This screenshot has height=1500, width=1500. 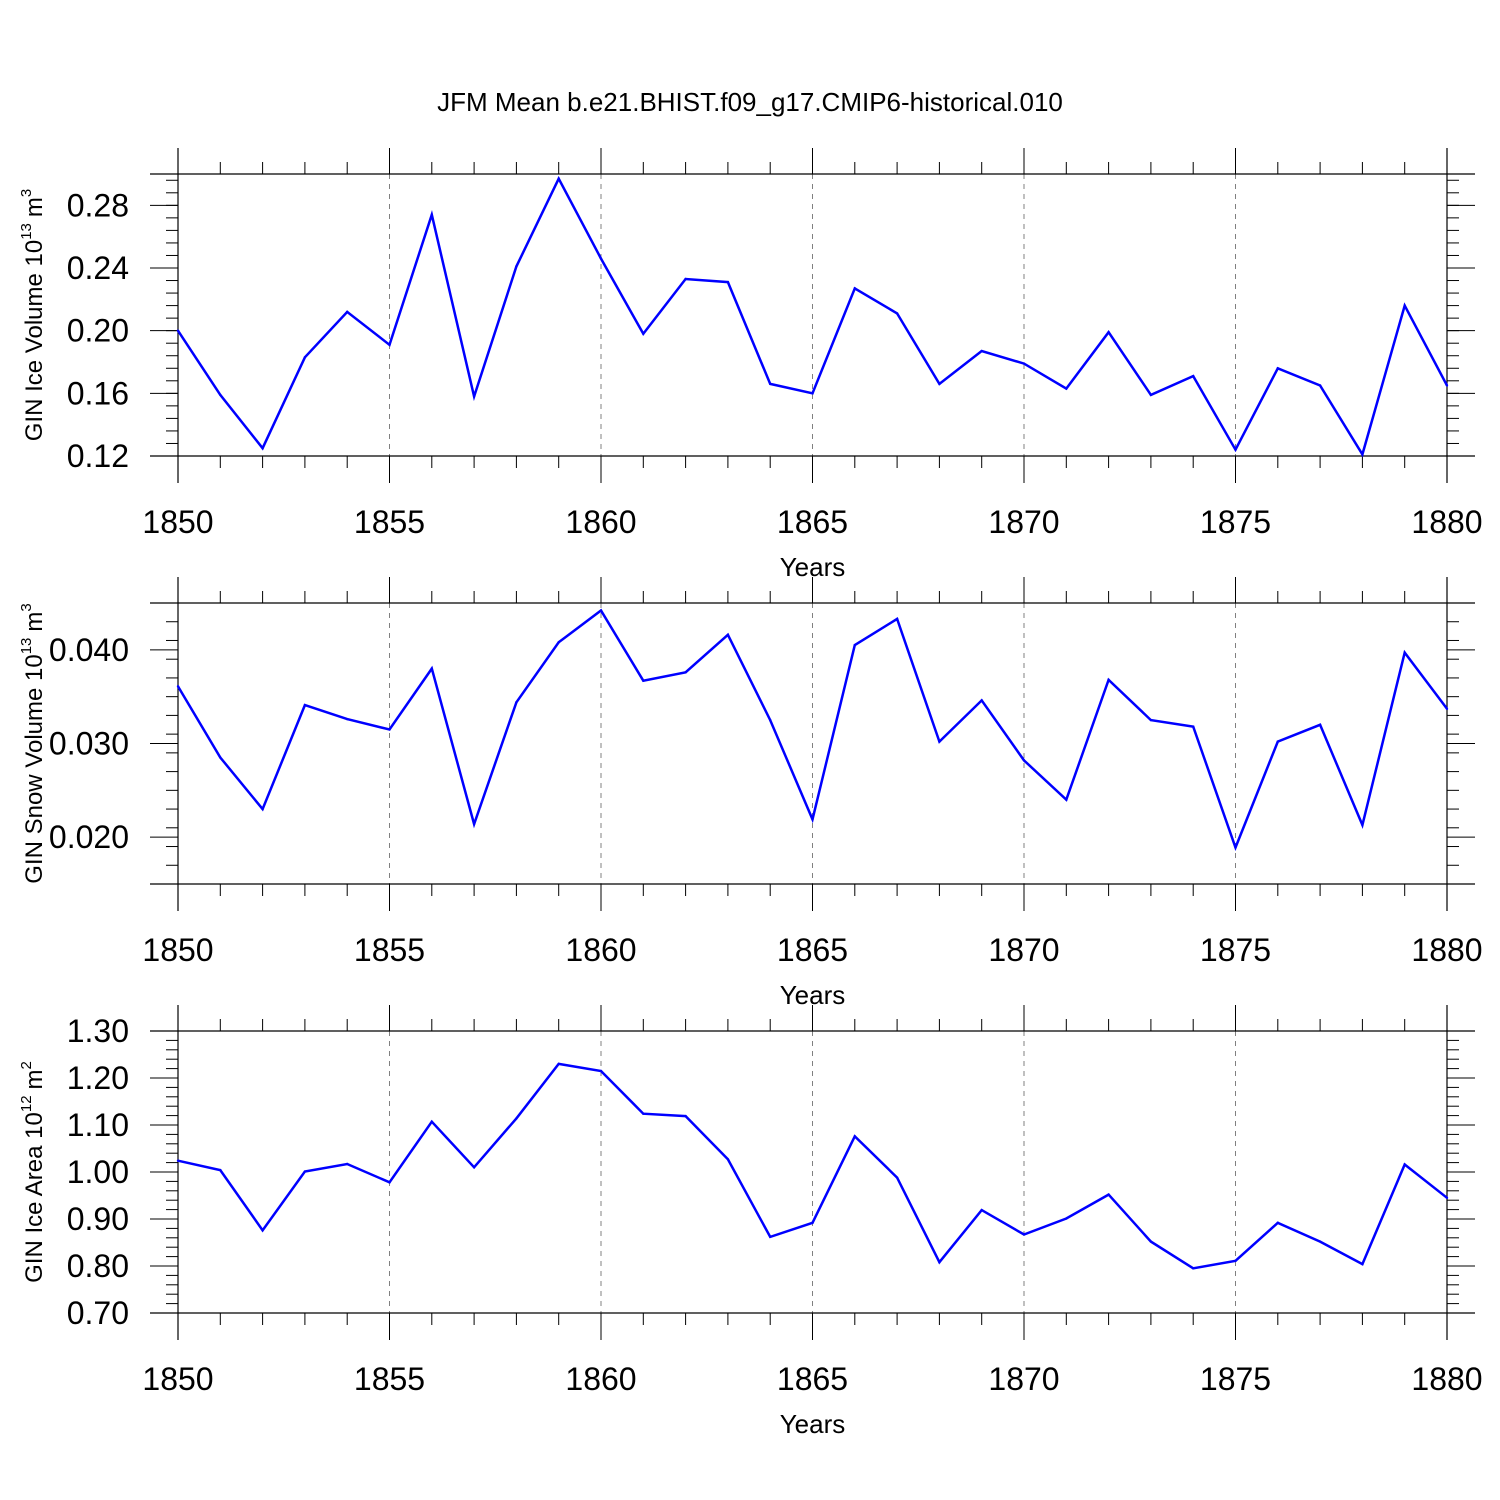 I want to click on y-axis-label-unit-exponent: 3, so click(x=26, y=193).